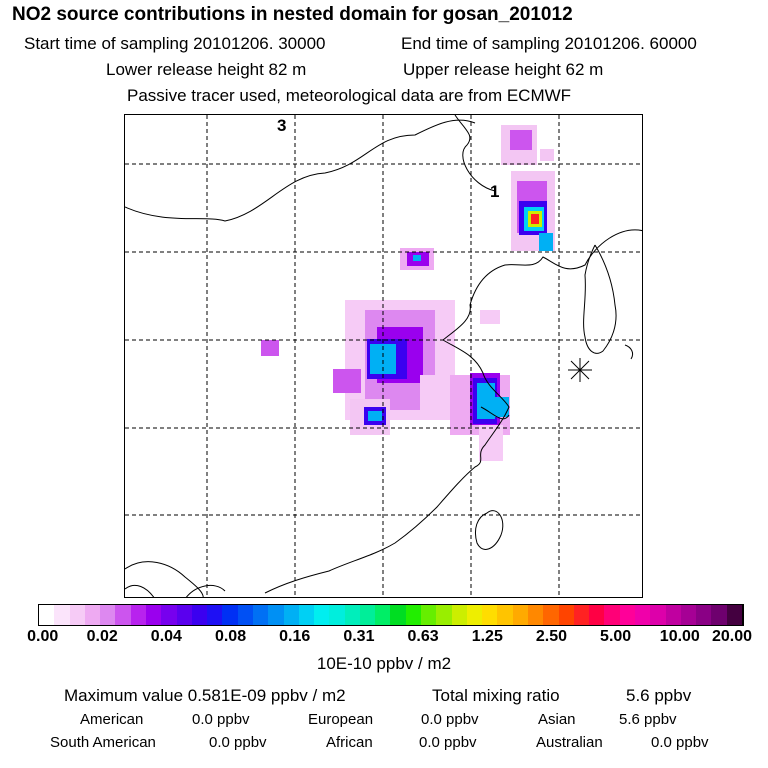  I want to click on colorbar-unit: 10E-10 ppbv / m2, so click(384, 663).